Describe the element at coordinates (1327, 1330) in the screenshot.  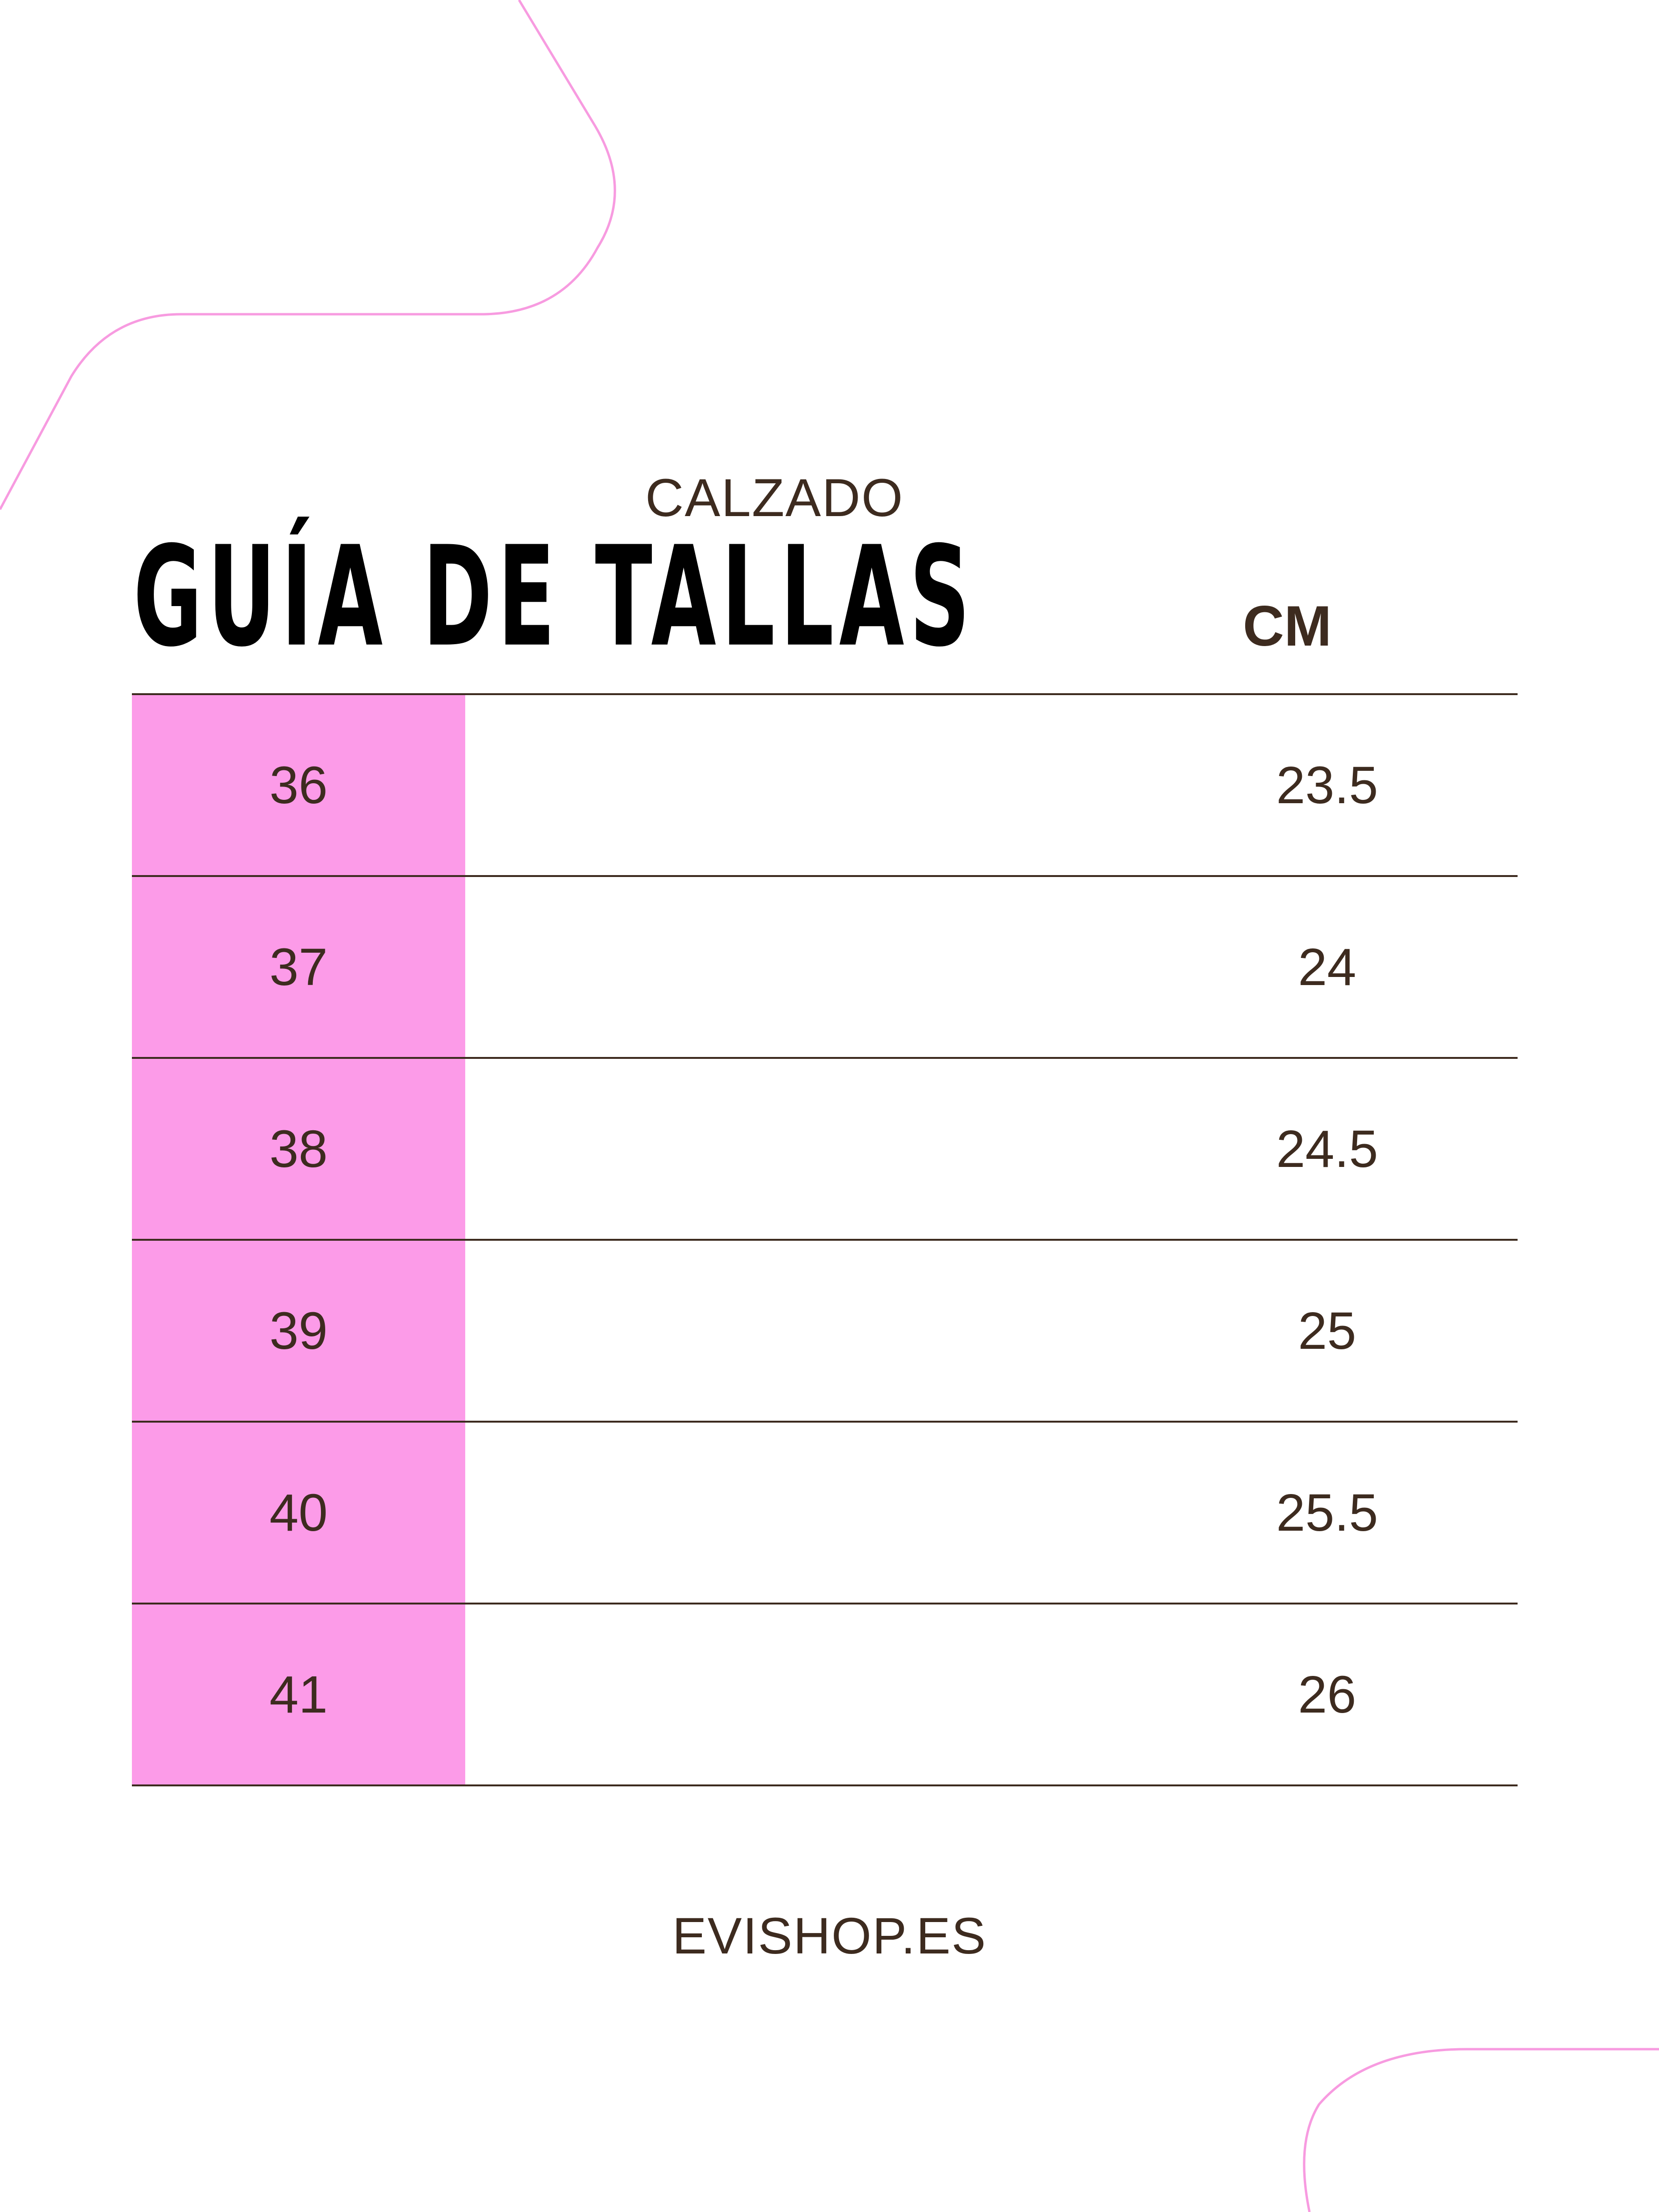
I see `cm-cell: 25` at that location.